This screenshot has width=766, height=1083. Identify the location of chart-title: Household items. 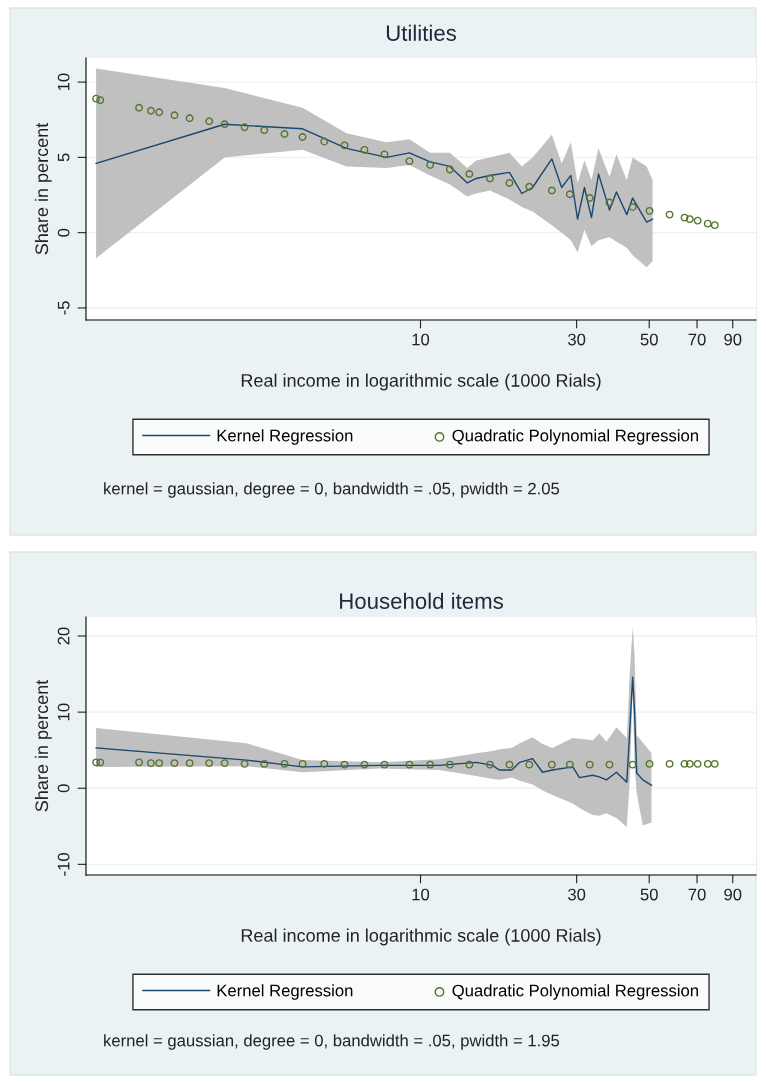
(421, 600).